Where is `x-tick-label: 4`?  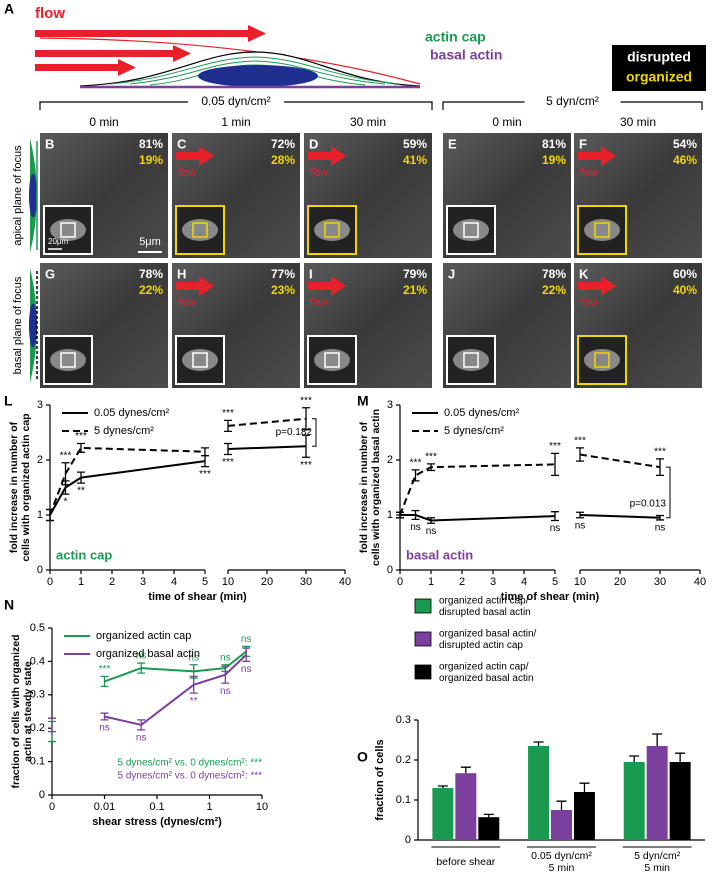
x-tick-label: 4 is located at coordinates (174, 582).